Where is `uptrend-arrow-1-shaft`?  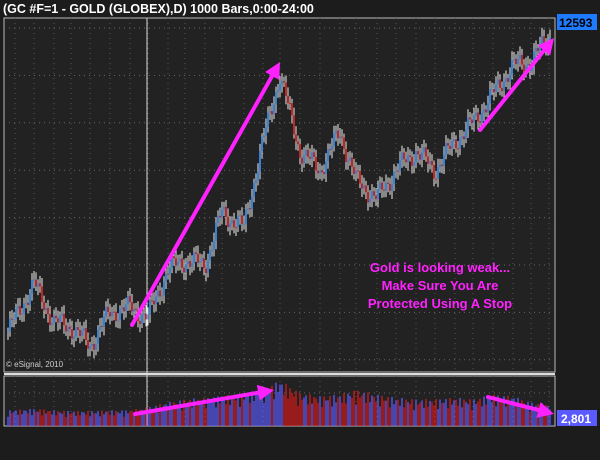
uptrend-arrow-1-shaft is located at coordinates (202, 200).